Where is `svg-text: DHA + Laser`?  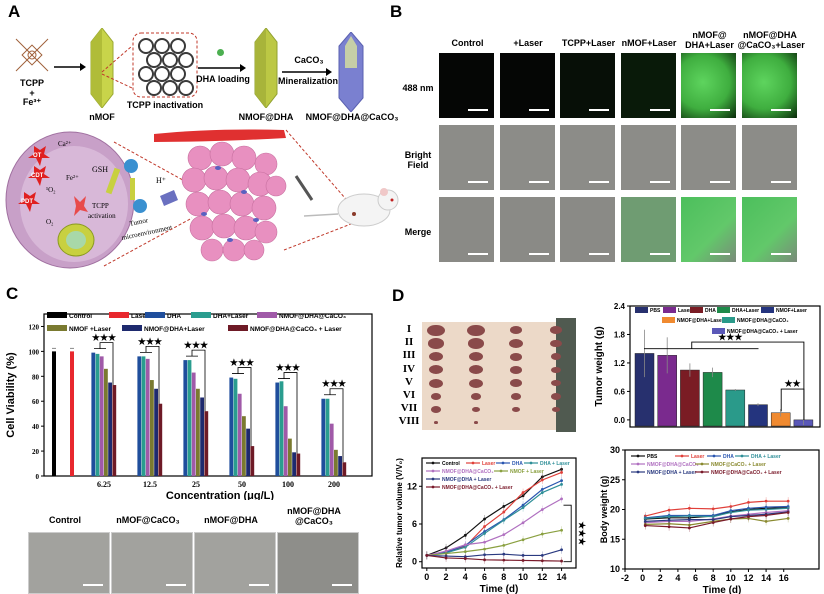
svg-text: DHA + Laser is located at coordinates (555, 464).